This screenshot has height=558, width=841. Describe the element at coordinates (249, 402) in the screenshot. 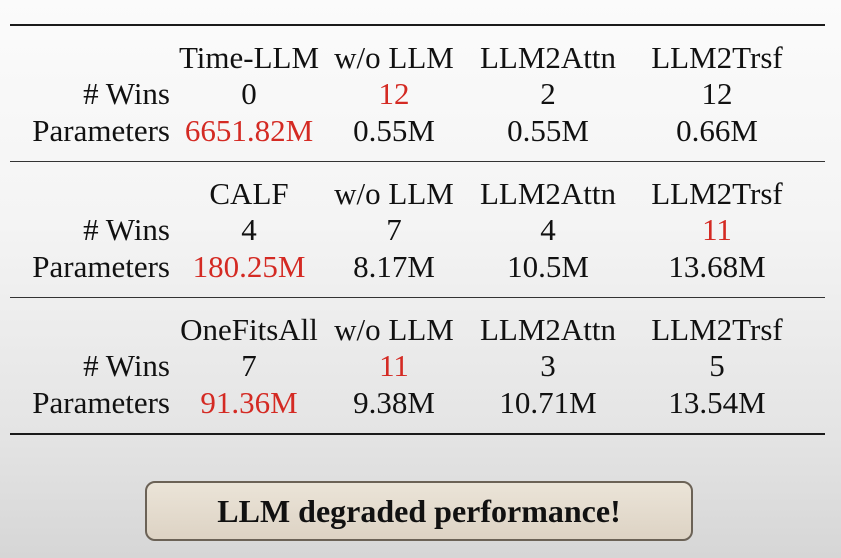

I see `parameters-cell-highlight: 91.36M` at that location.